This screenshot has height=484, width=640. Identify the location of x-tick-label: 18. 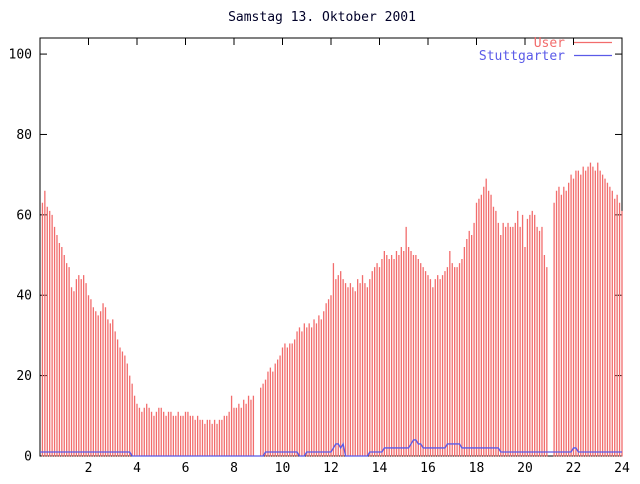
(477, 468).